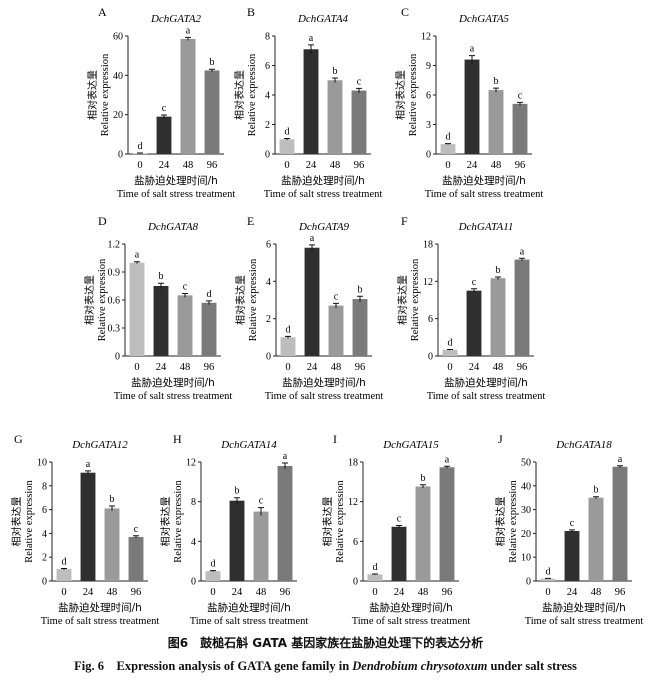 This screenshot has height=684, width=651. I want to click on y-tick-label: 18, so click(353, 463).